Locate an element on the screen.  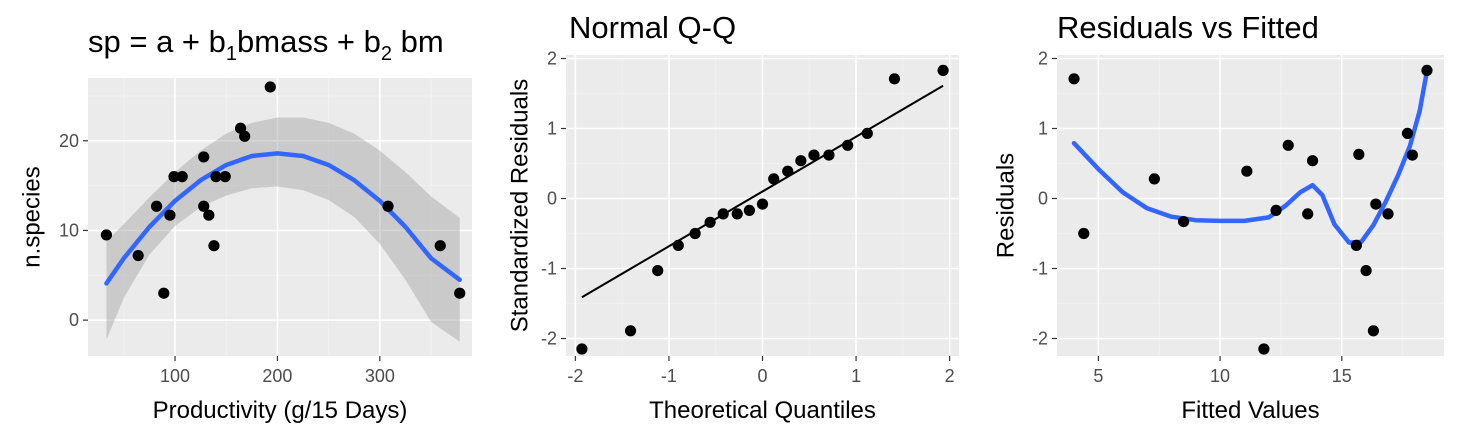
y-tick-label: 20 is located at coordinates (69, 141).